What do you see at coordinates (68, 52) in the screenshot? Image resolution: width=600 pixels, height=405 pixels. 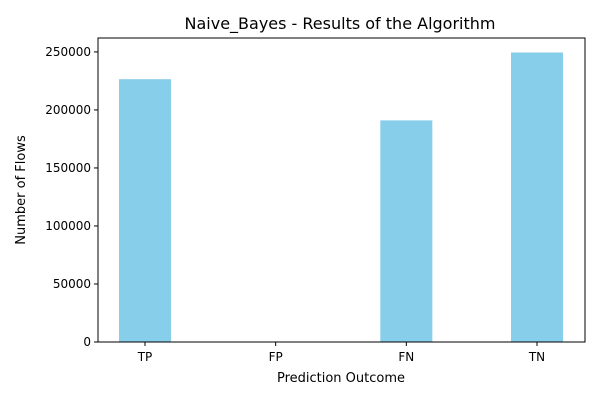 I see `y-tick-label: 250000` at bounding box center [68, 52].